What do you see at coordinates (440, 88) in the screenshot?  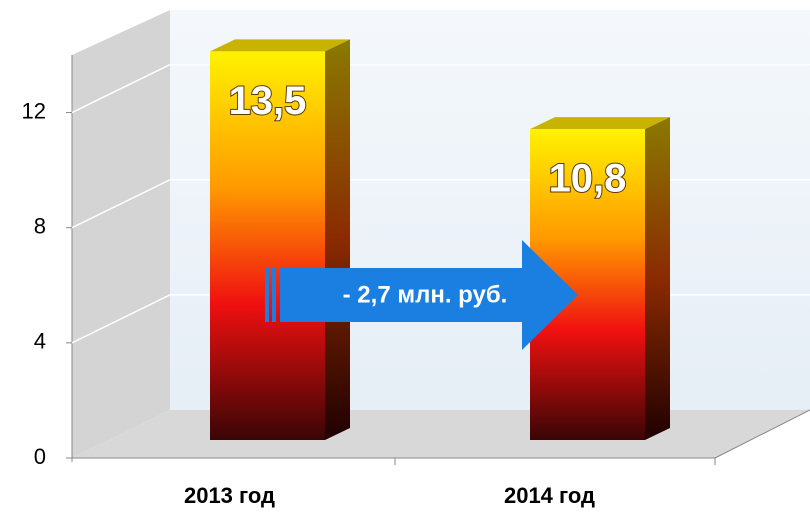 I see `grid-line` at bounding box center [440, 88].